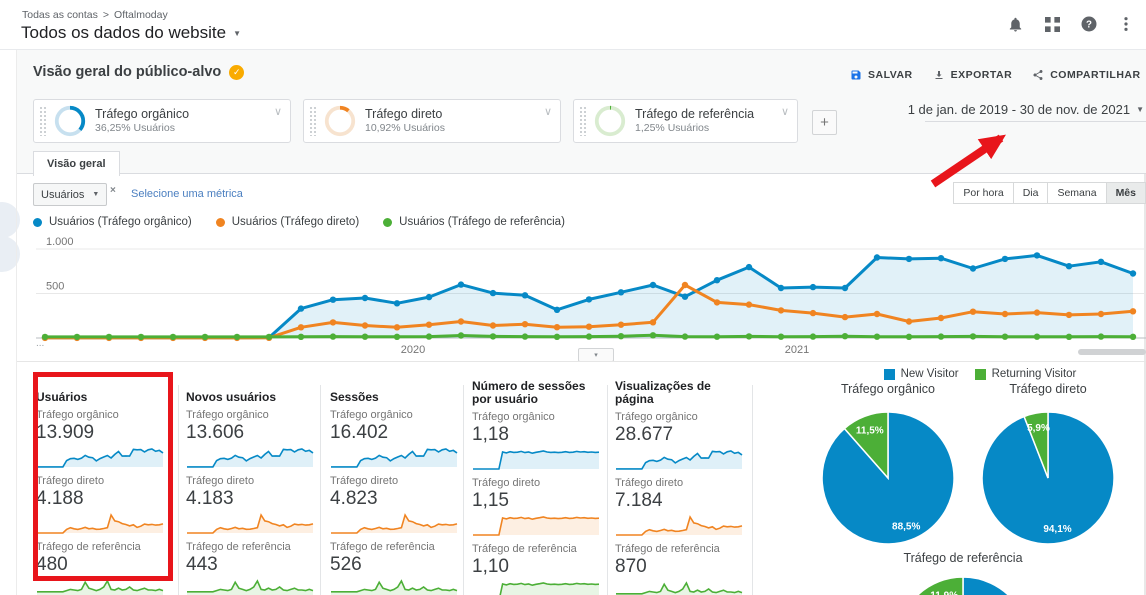 The image size is (1146, 595). Describe the element at coordinates (63, 194) in the screenshot. I see `metric-selector-value: Usuários` at that location.